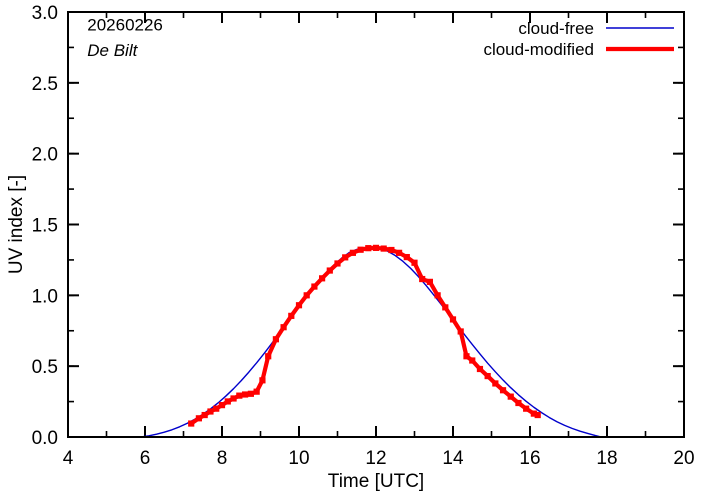 Image resolution: width=702 pixels, height=497 pixels. Describe the element at coordinates (375, 458) in the screenshot. I see `x-tick-label: 12` at that location.